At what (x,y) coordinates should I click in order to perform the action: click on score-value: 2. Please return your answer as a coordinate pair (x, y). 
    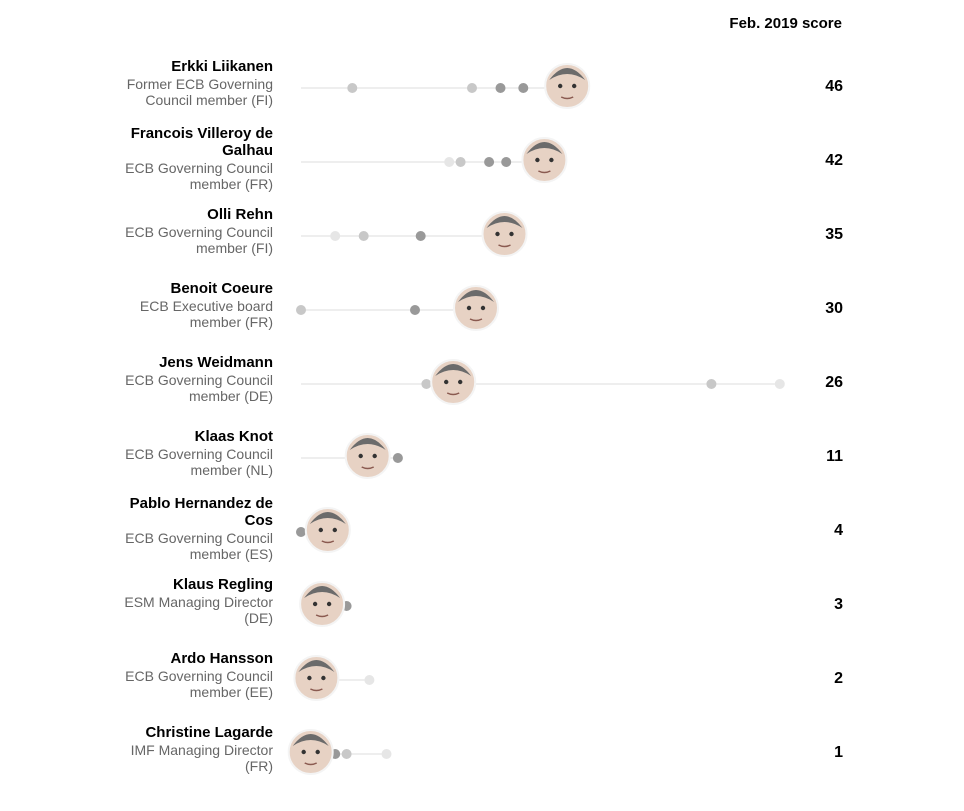
    Looking at the image, I should click on (838, 678).